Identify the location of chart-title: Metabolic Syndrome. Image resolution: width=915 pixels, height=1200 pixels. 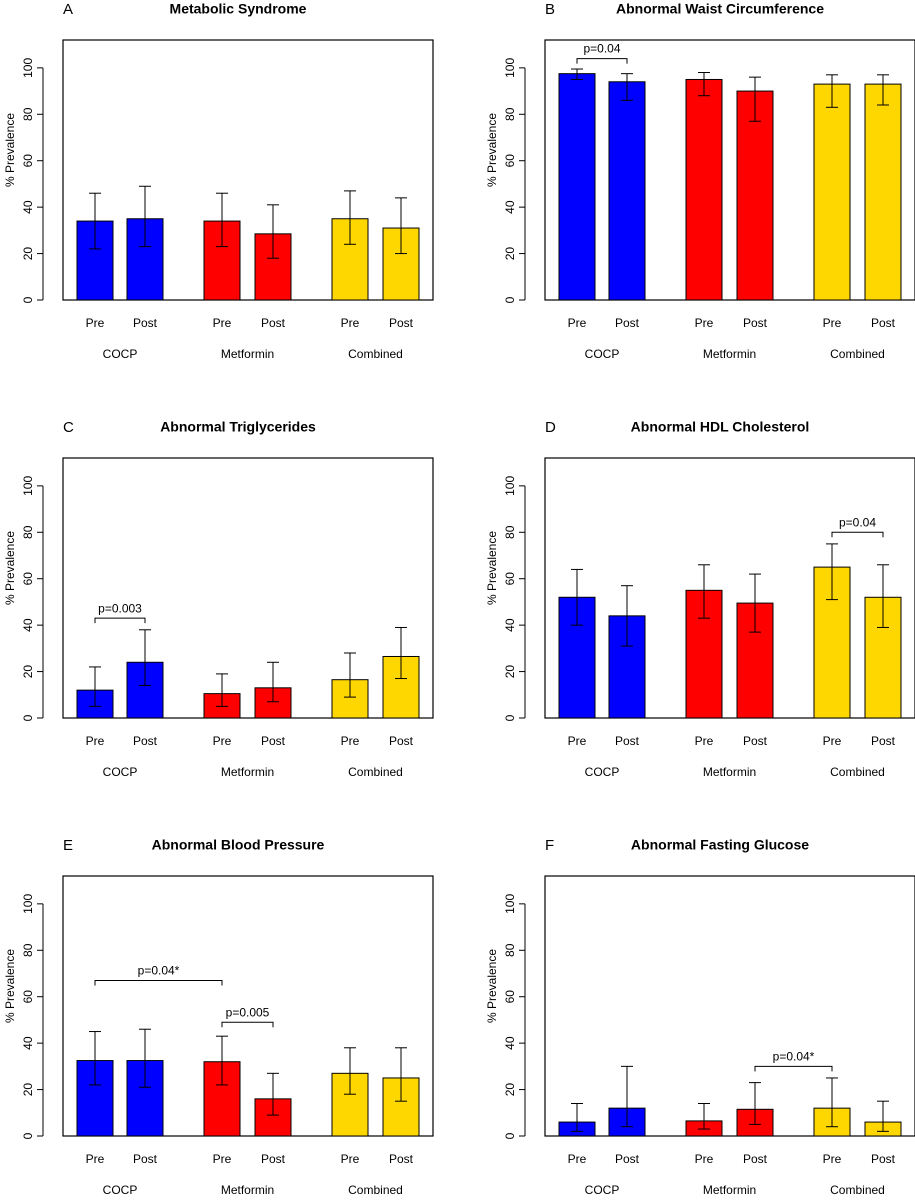
(238, 9).